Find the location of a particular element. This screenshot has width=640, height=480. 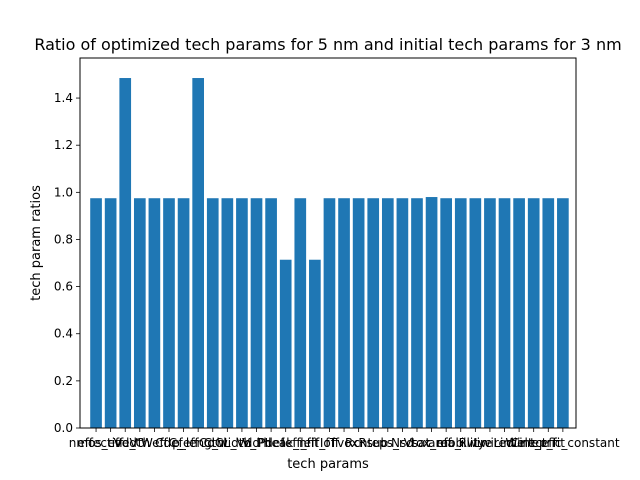

y-tick-label: 1.2 is located at coordinates (63, 145).